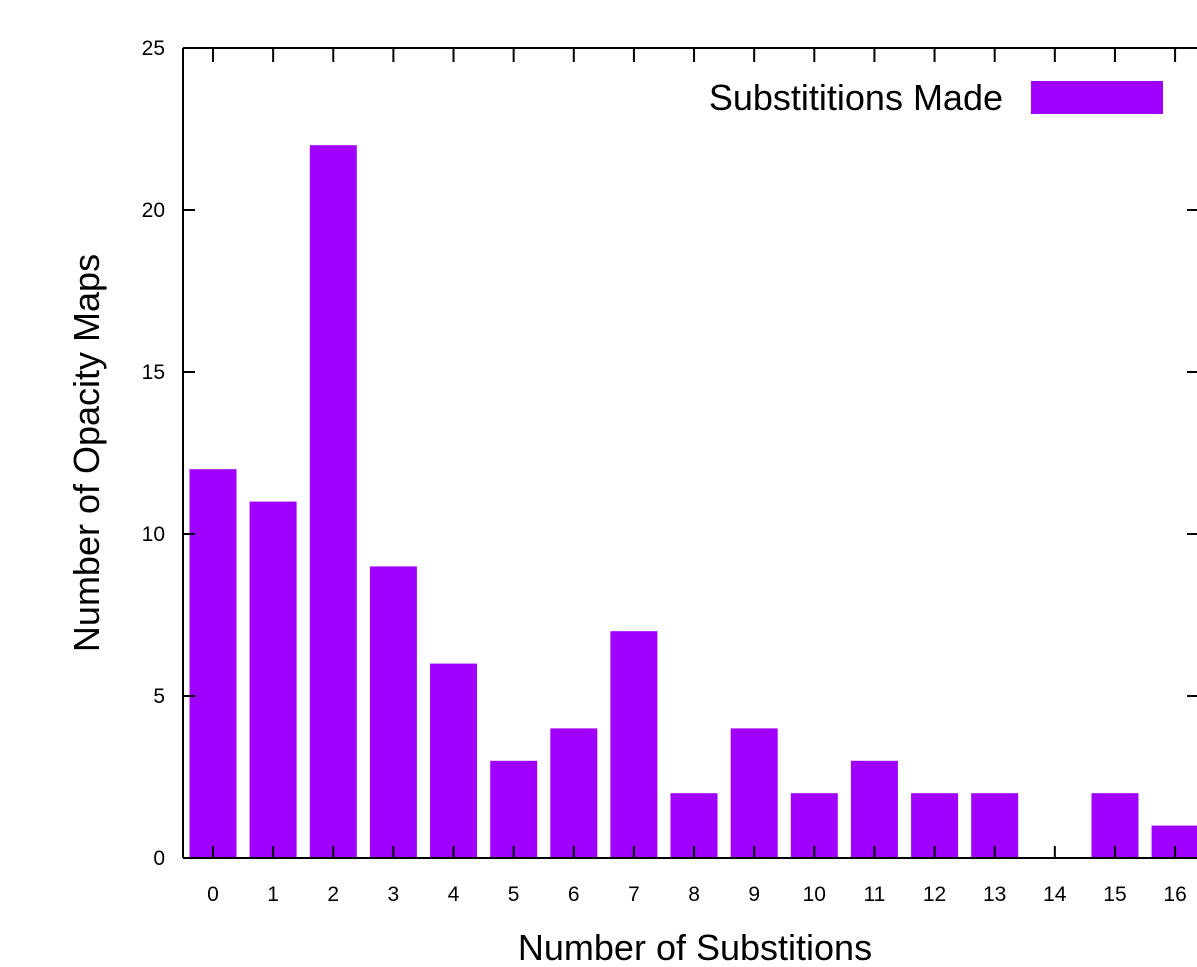 The width and height of the screenshot is (1197, 967). Describe the element at coordinates (333, 894) in the screenshot. I see `x-tick-label-2: 2` at that location.